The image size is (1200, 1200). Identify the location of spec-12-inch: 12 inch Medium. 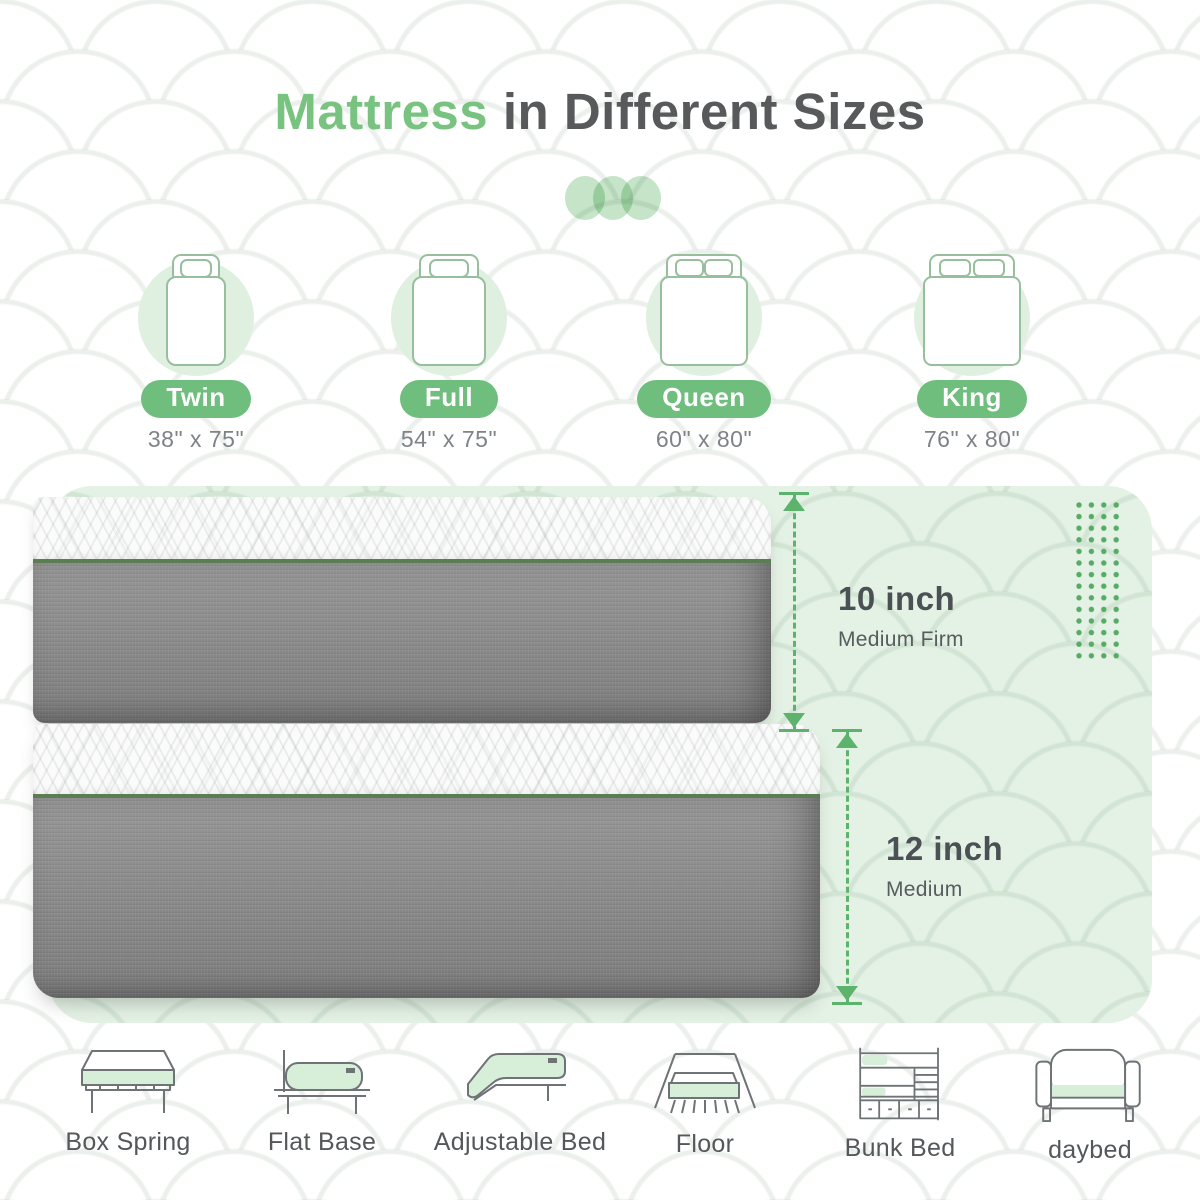
(944, 866).